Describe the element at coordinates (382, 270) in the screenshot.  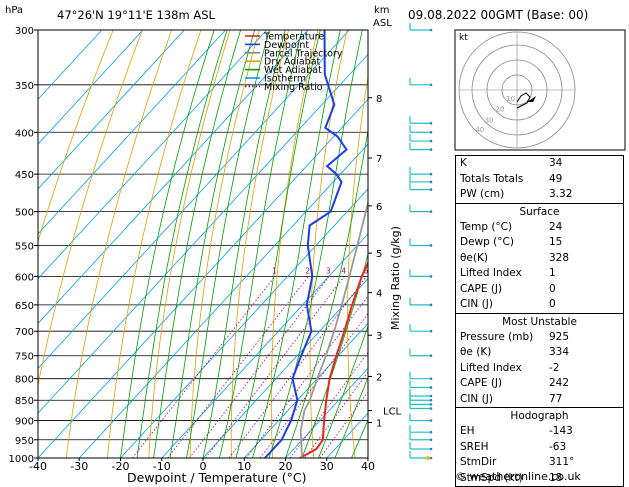
I see `mixing-ratio-label: 8` at that location.